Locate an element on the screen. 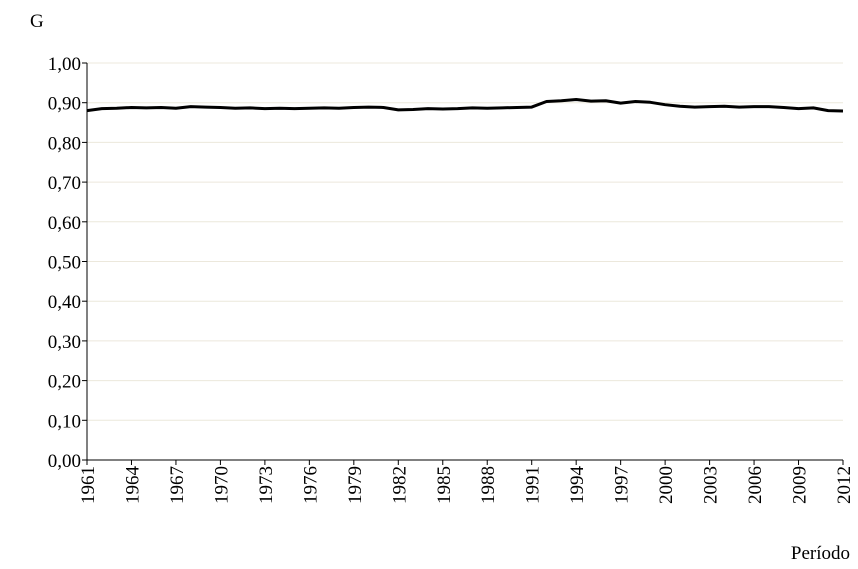  x-tick-label: 1973 is located at coordinates (266, 485).